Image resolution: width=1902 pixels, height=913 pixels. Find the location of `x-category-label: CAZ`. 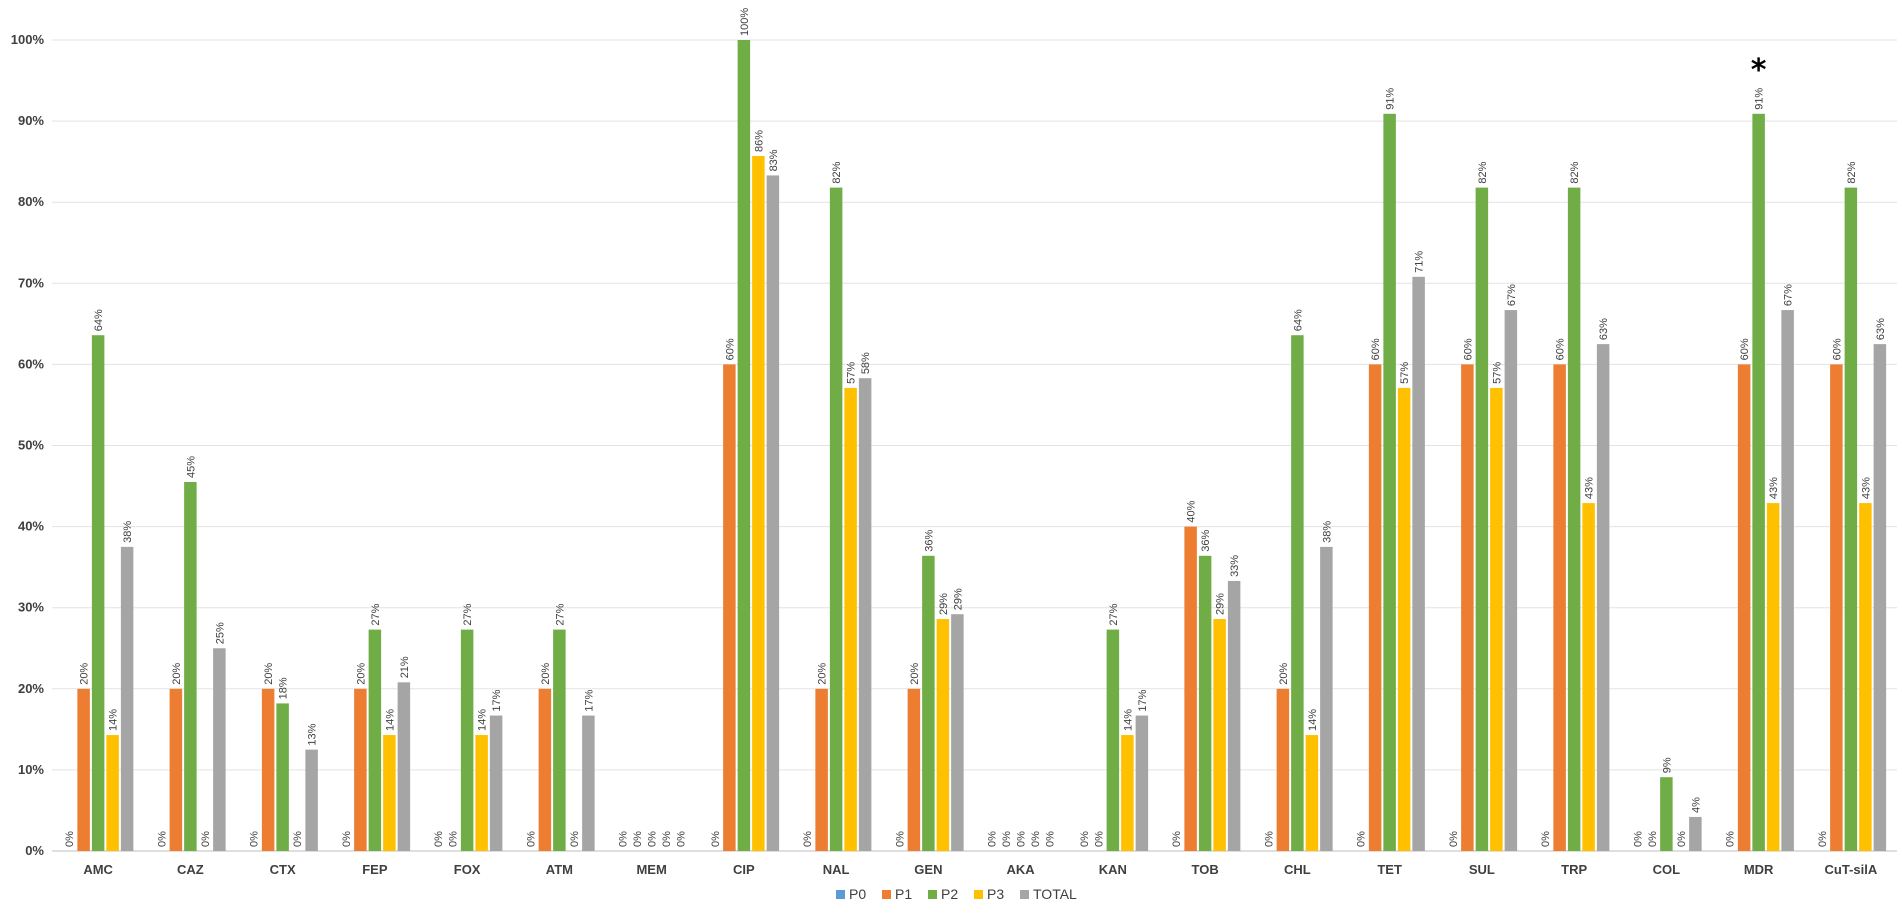

x-category-label: CAZ is located at coordinates (190, 869).